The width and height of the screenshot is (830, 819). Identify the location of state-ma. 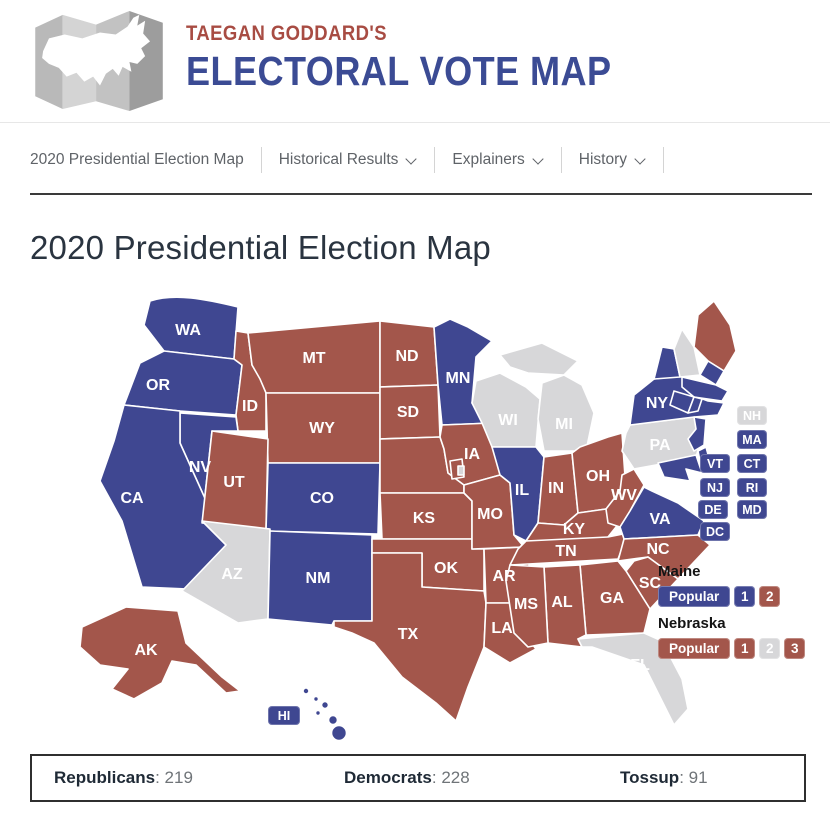
(705, 389).